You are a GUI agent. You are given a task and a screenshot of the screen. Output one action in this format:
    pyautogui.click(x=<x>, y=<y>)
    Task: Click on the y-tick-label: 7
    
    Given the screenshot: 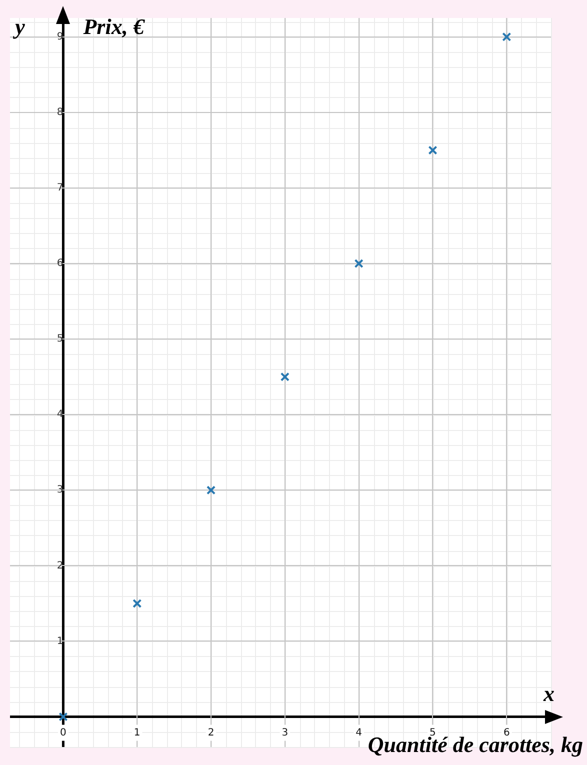 What is the action you would take?
    pyautogui.click(x=60, y=188)
    